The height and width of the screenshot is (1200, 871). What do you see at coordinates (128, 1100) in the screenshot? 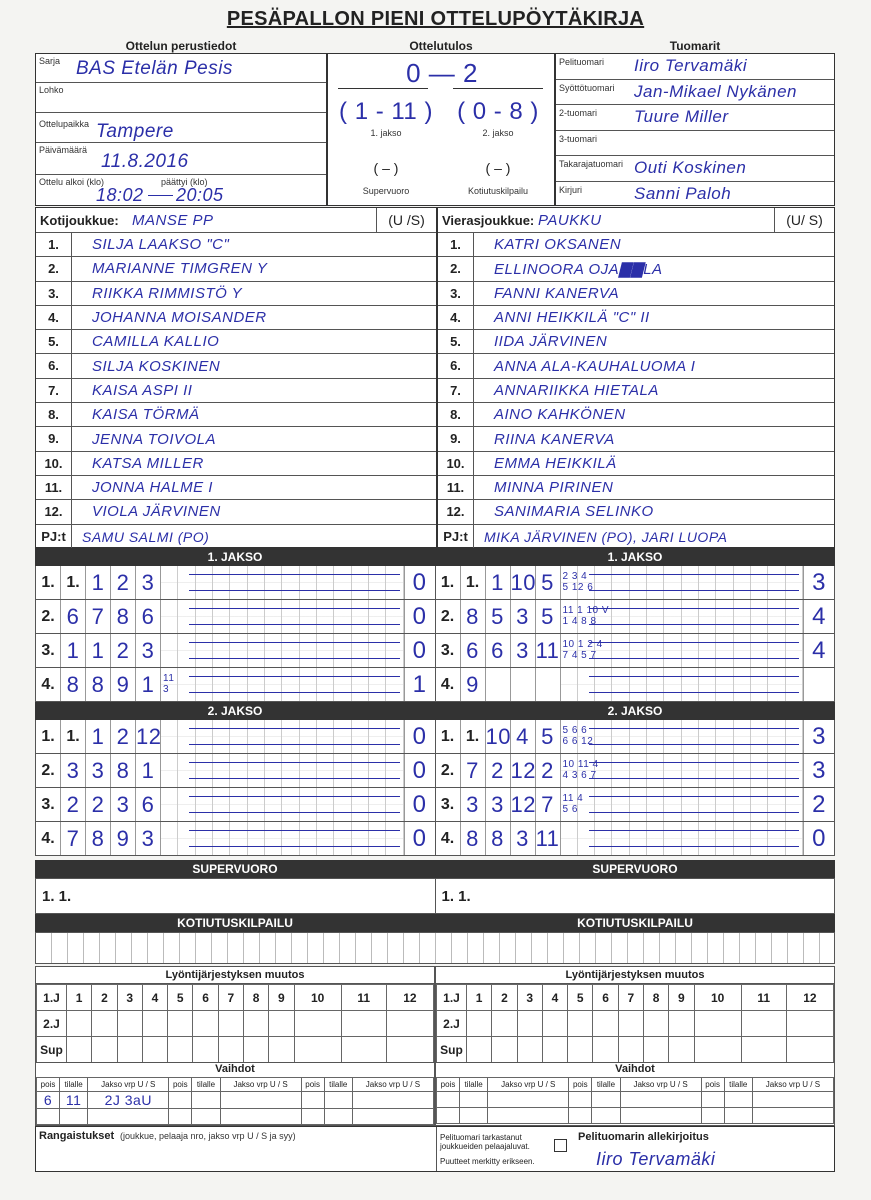
I see `substitution-cell: 2J 3aU` at bounding box center [128, 1100].